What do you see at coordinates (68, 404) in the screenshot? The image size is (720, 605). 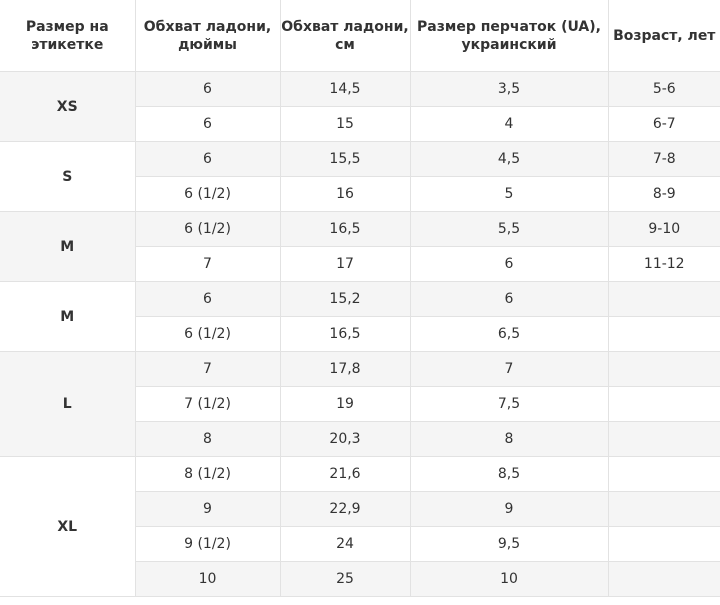 I see `size-label-cell: L` at bounding box center [68, 404].